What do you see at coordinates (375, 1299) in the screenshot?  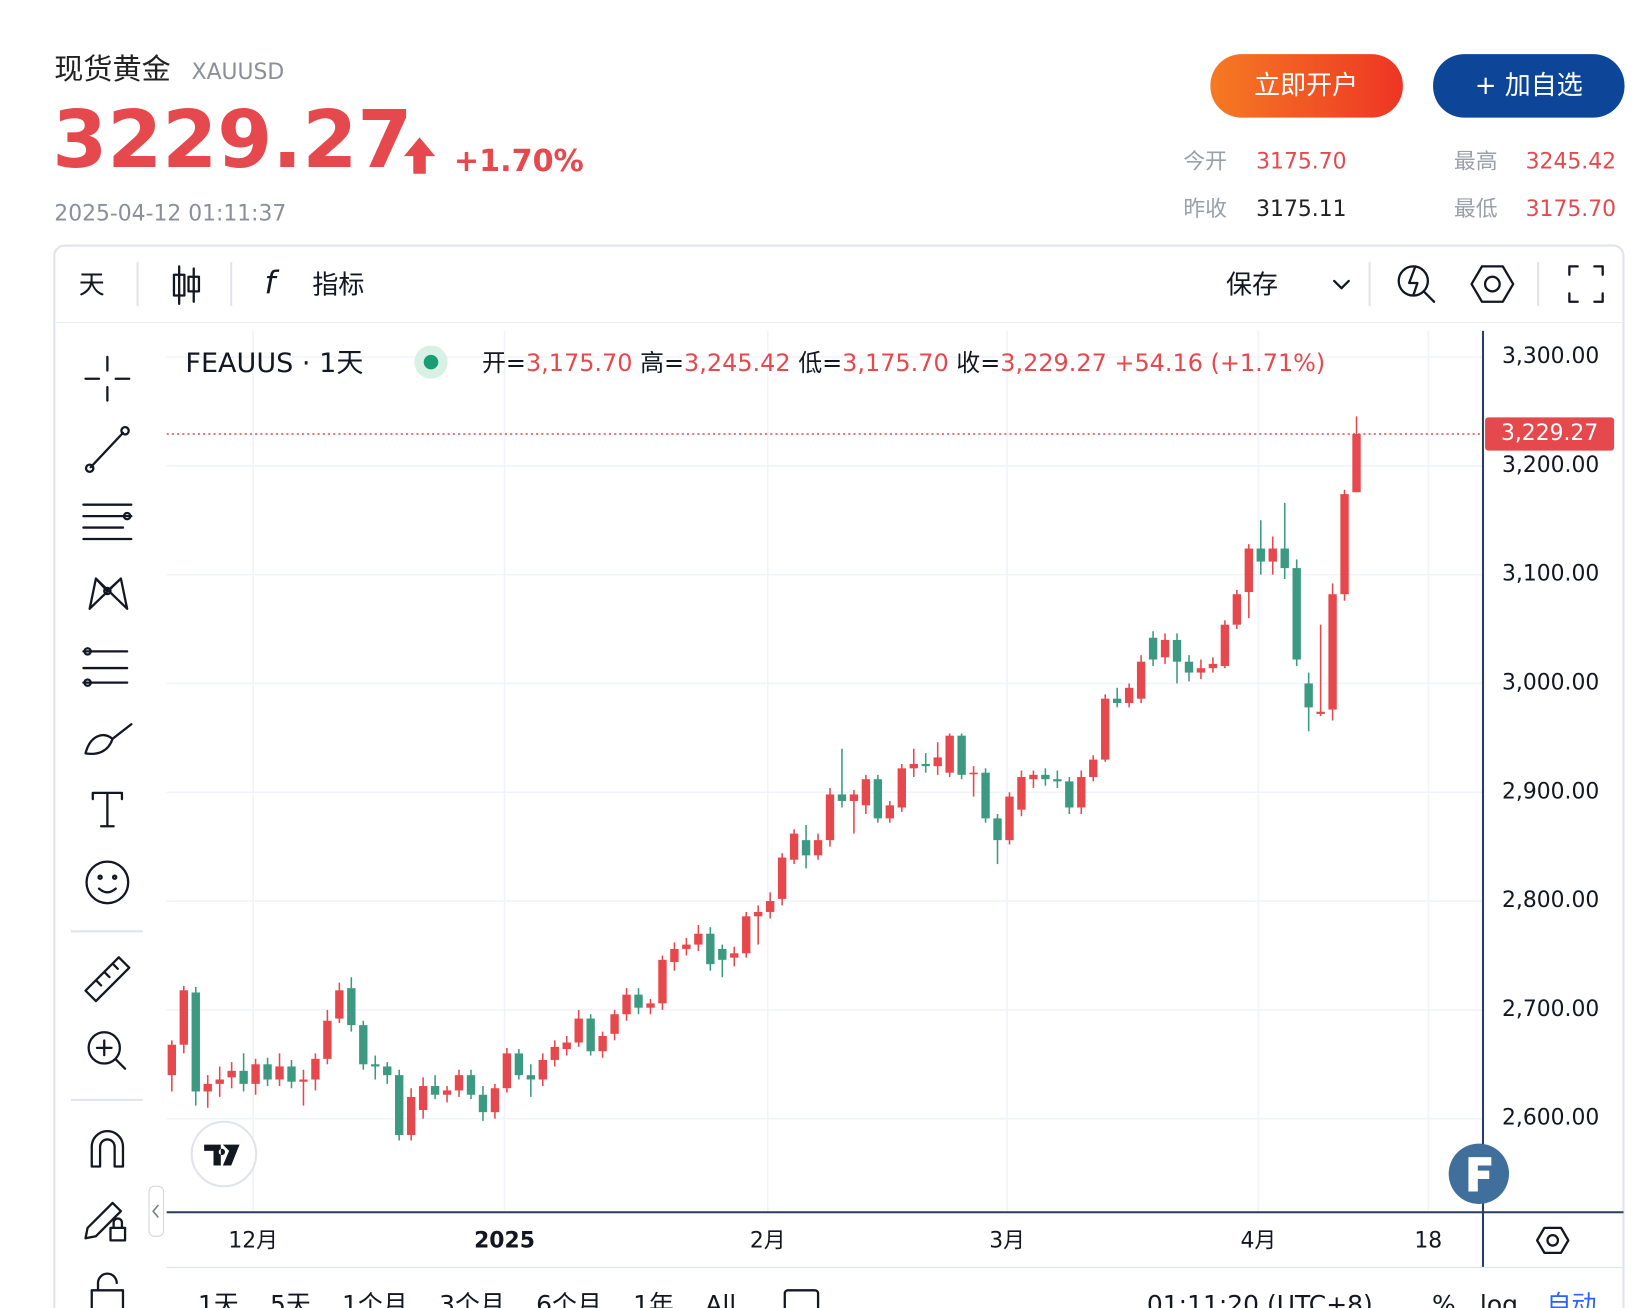 I see `range-button: 1个月` at bounding box center [375, 1299].